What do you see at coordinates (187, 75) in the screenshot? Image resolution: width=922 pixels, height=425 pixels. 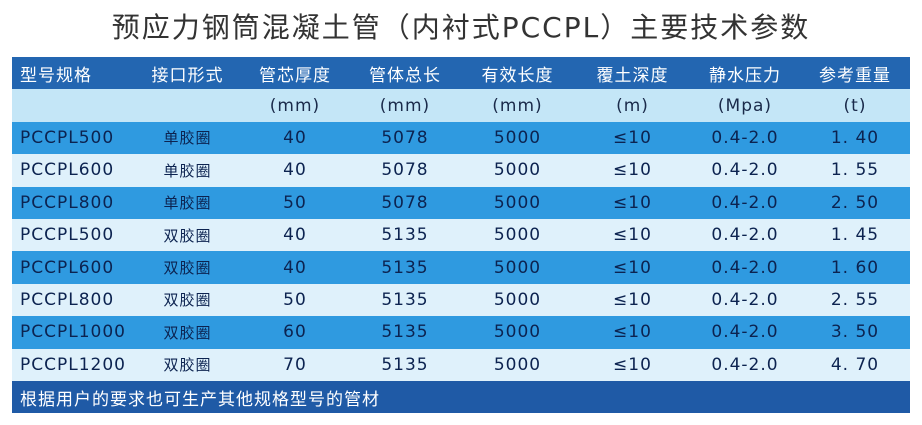 I see `cell: 接口形式` at bounding box center [187, 75].